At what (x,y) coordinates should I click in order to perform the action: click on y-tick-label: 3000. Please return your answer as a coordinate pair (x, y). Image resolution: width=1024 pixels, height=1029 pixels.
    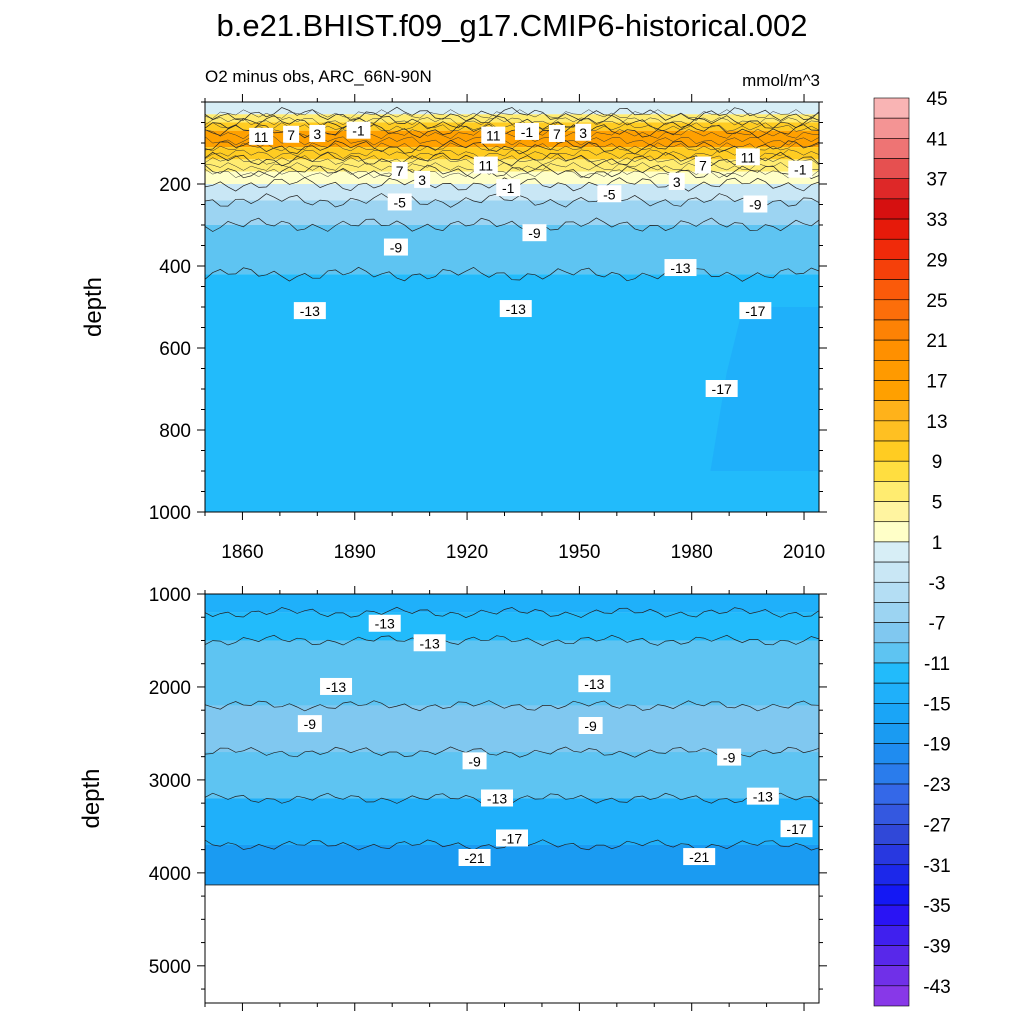
    Looking at the image, I should click on (170, 781).